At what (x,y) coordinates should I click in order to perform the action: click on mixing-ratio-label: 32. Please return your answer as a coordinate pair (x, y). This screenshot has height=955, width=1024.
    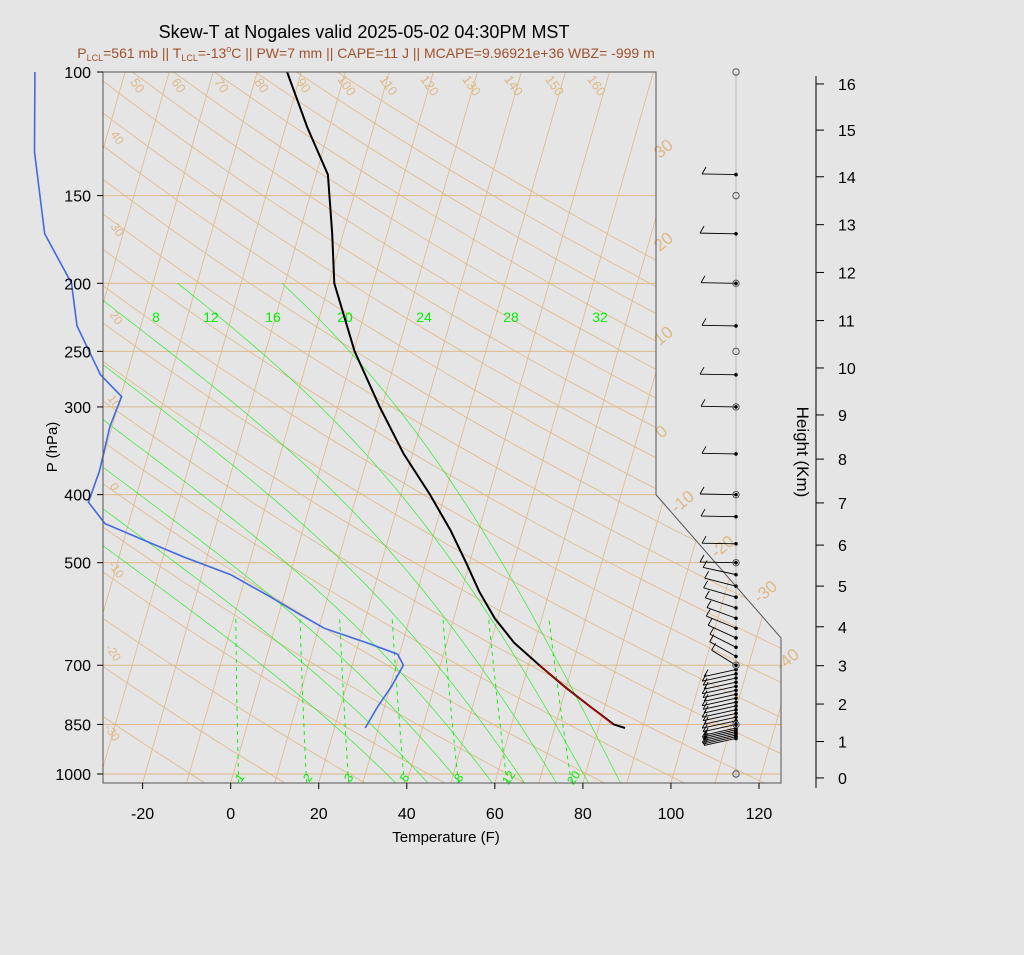
    Looking at the image, I should click on (600, 317).